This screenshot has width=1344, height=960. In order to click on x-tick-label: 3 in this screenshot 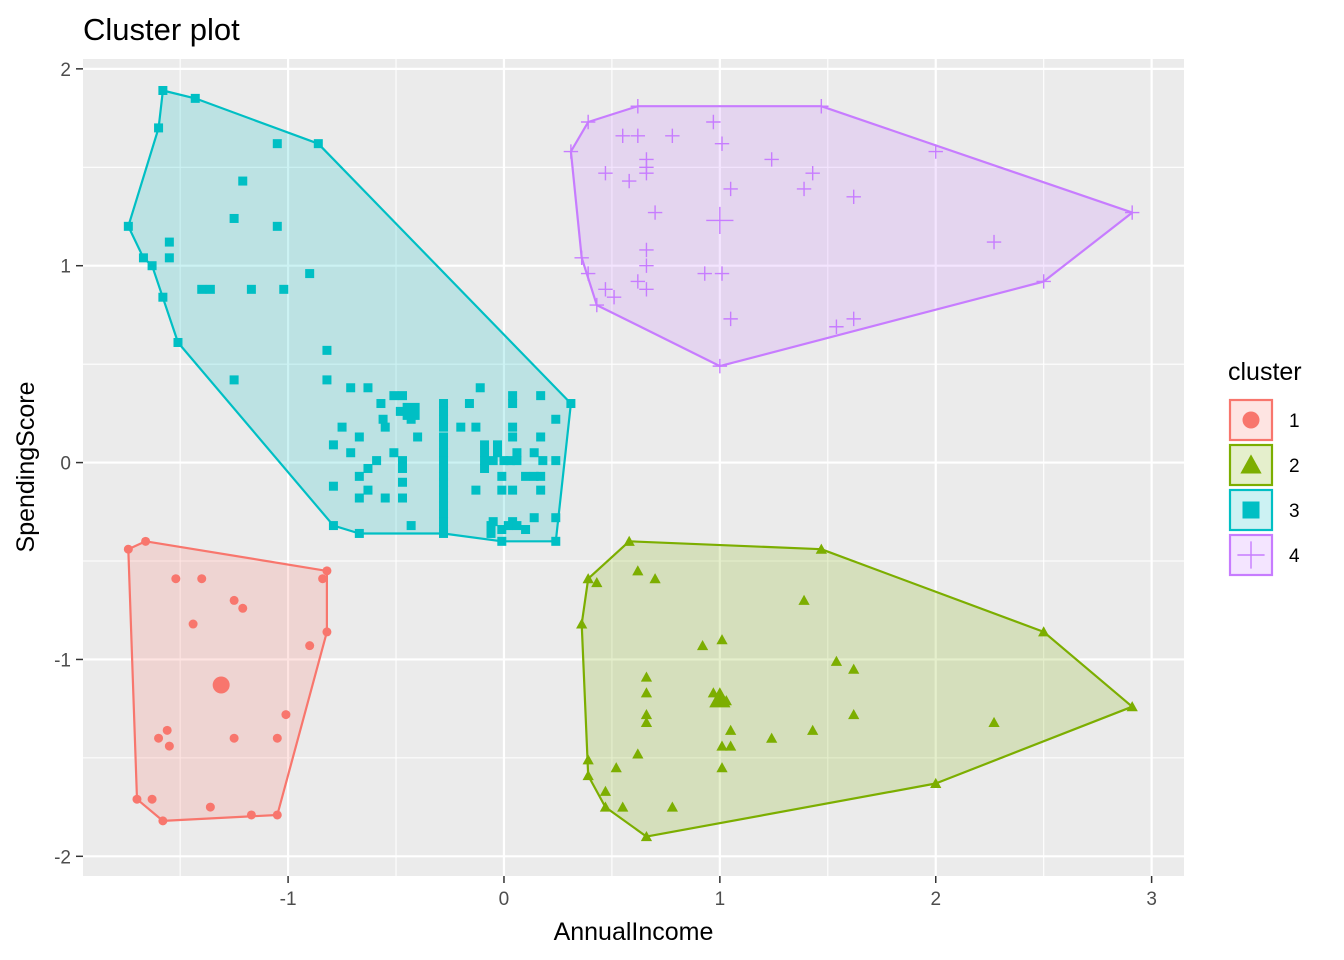, I will do `click(1151, 899)`.